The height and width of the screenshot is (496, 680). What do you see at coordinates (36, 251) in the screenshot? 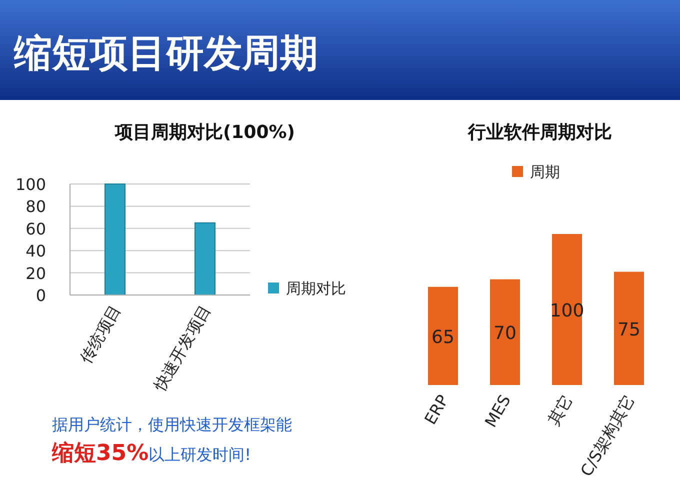
I see `y-tick-label: 40` at bounding box center [36, 251].